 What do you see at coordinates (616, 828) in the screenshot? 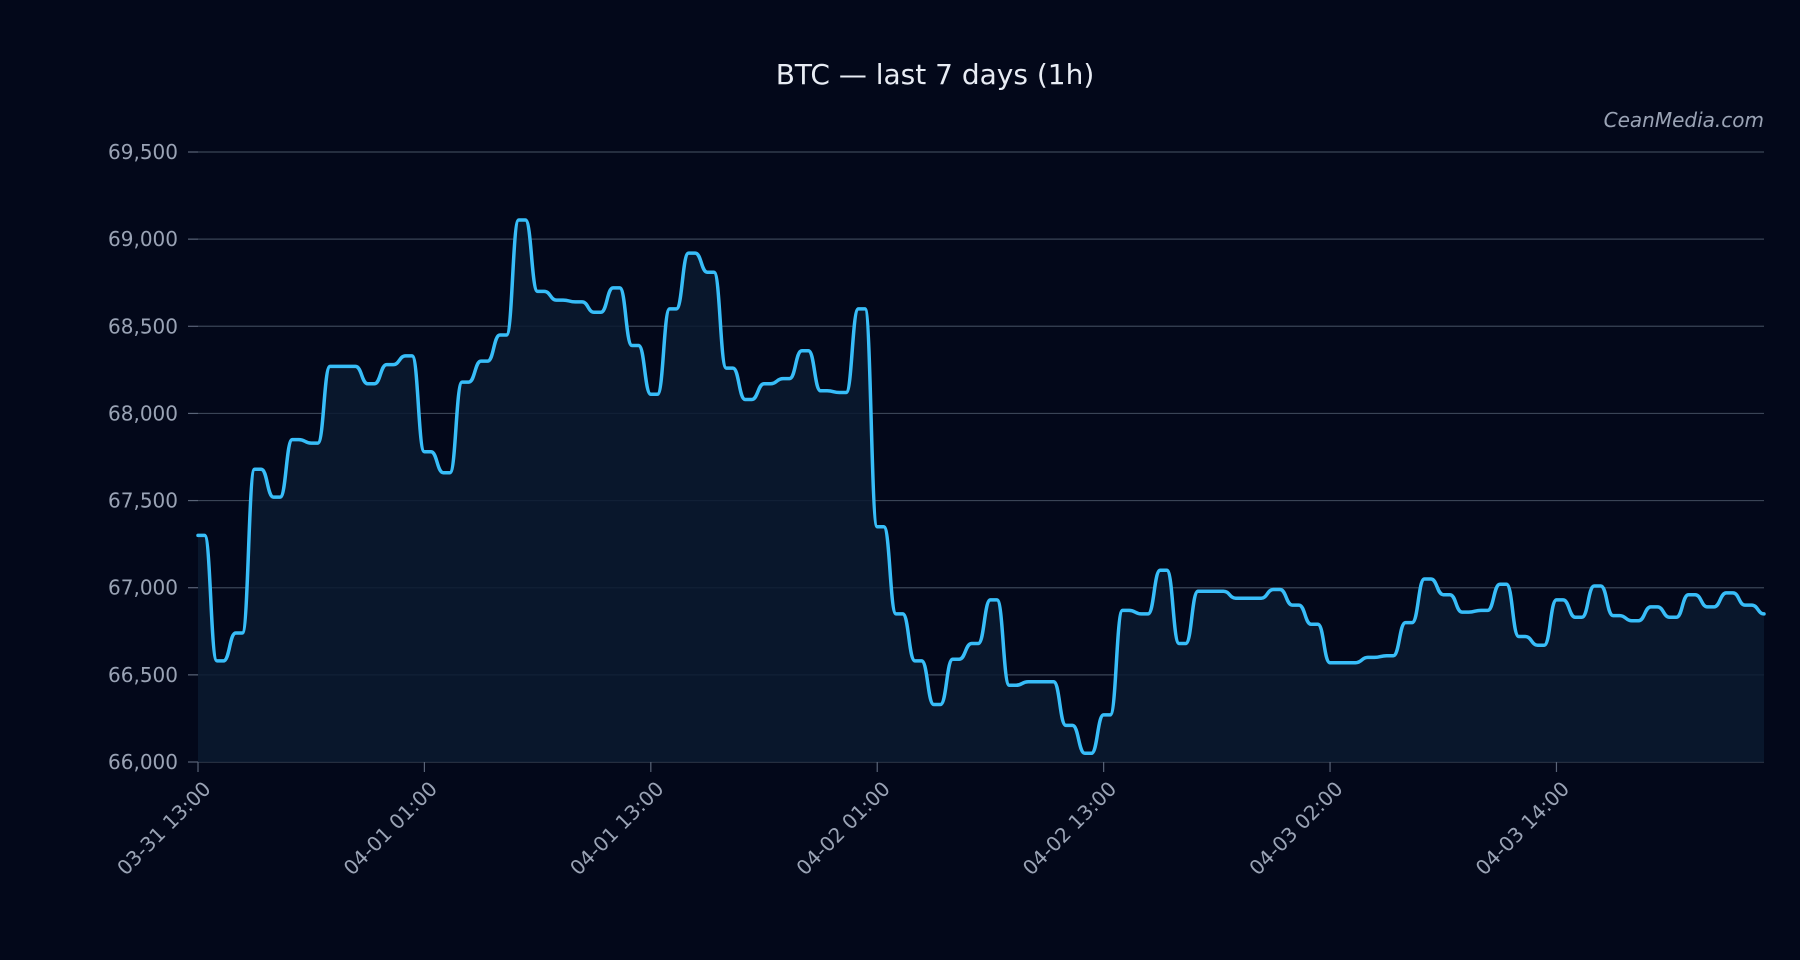
I see `x-tick-label: 04-01 13:00` at bounding box center [616, 828].